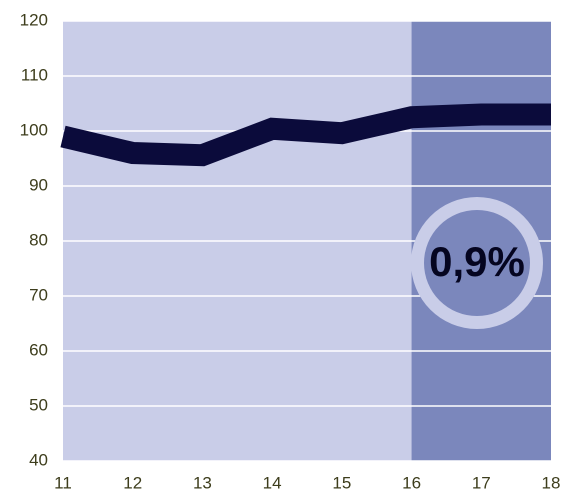 Image resolution: width=562 pixels, height=499 pixels. What do you see at coordinates (34, 74) in the screenshot?
I see `y-tick-label: 110` at bounding box center [34, 74].